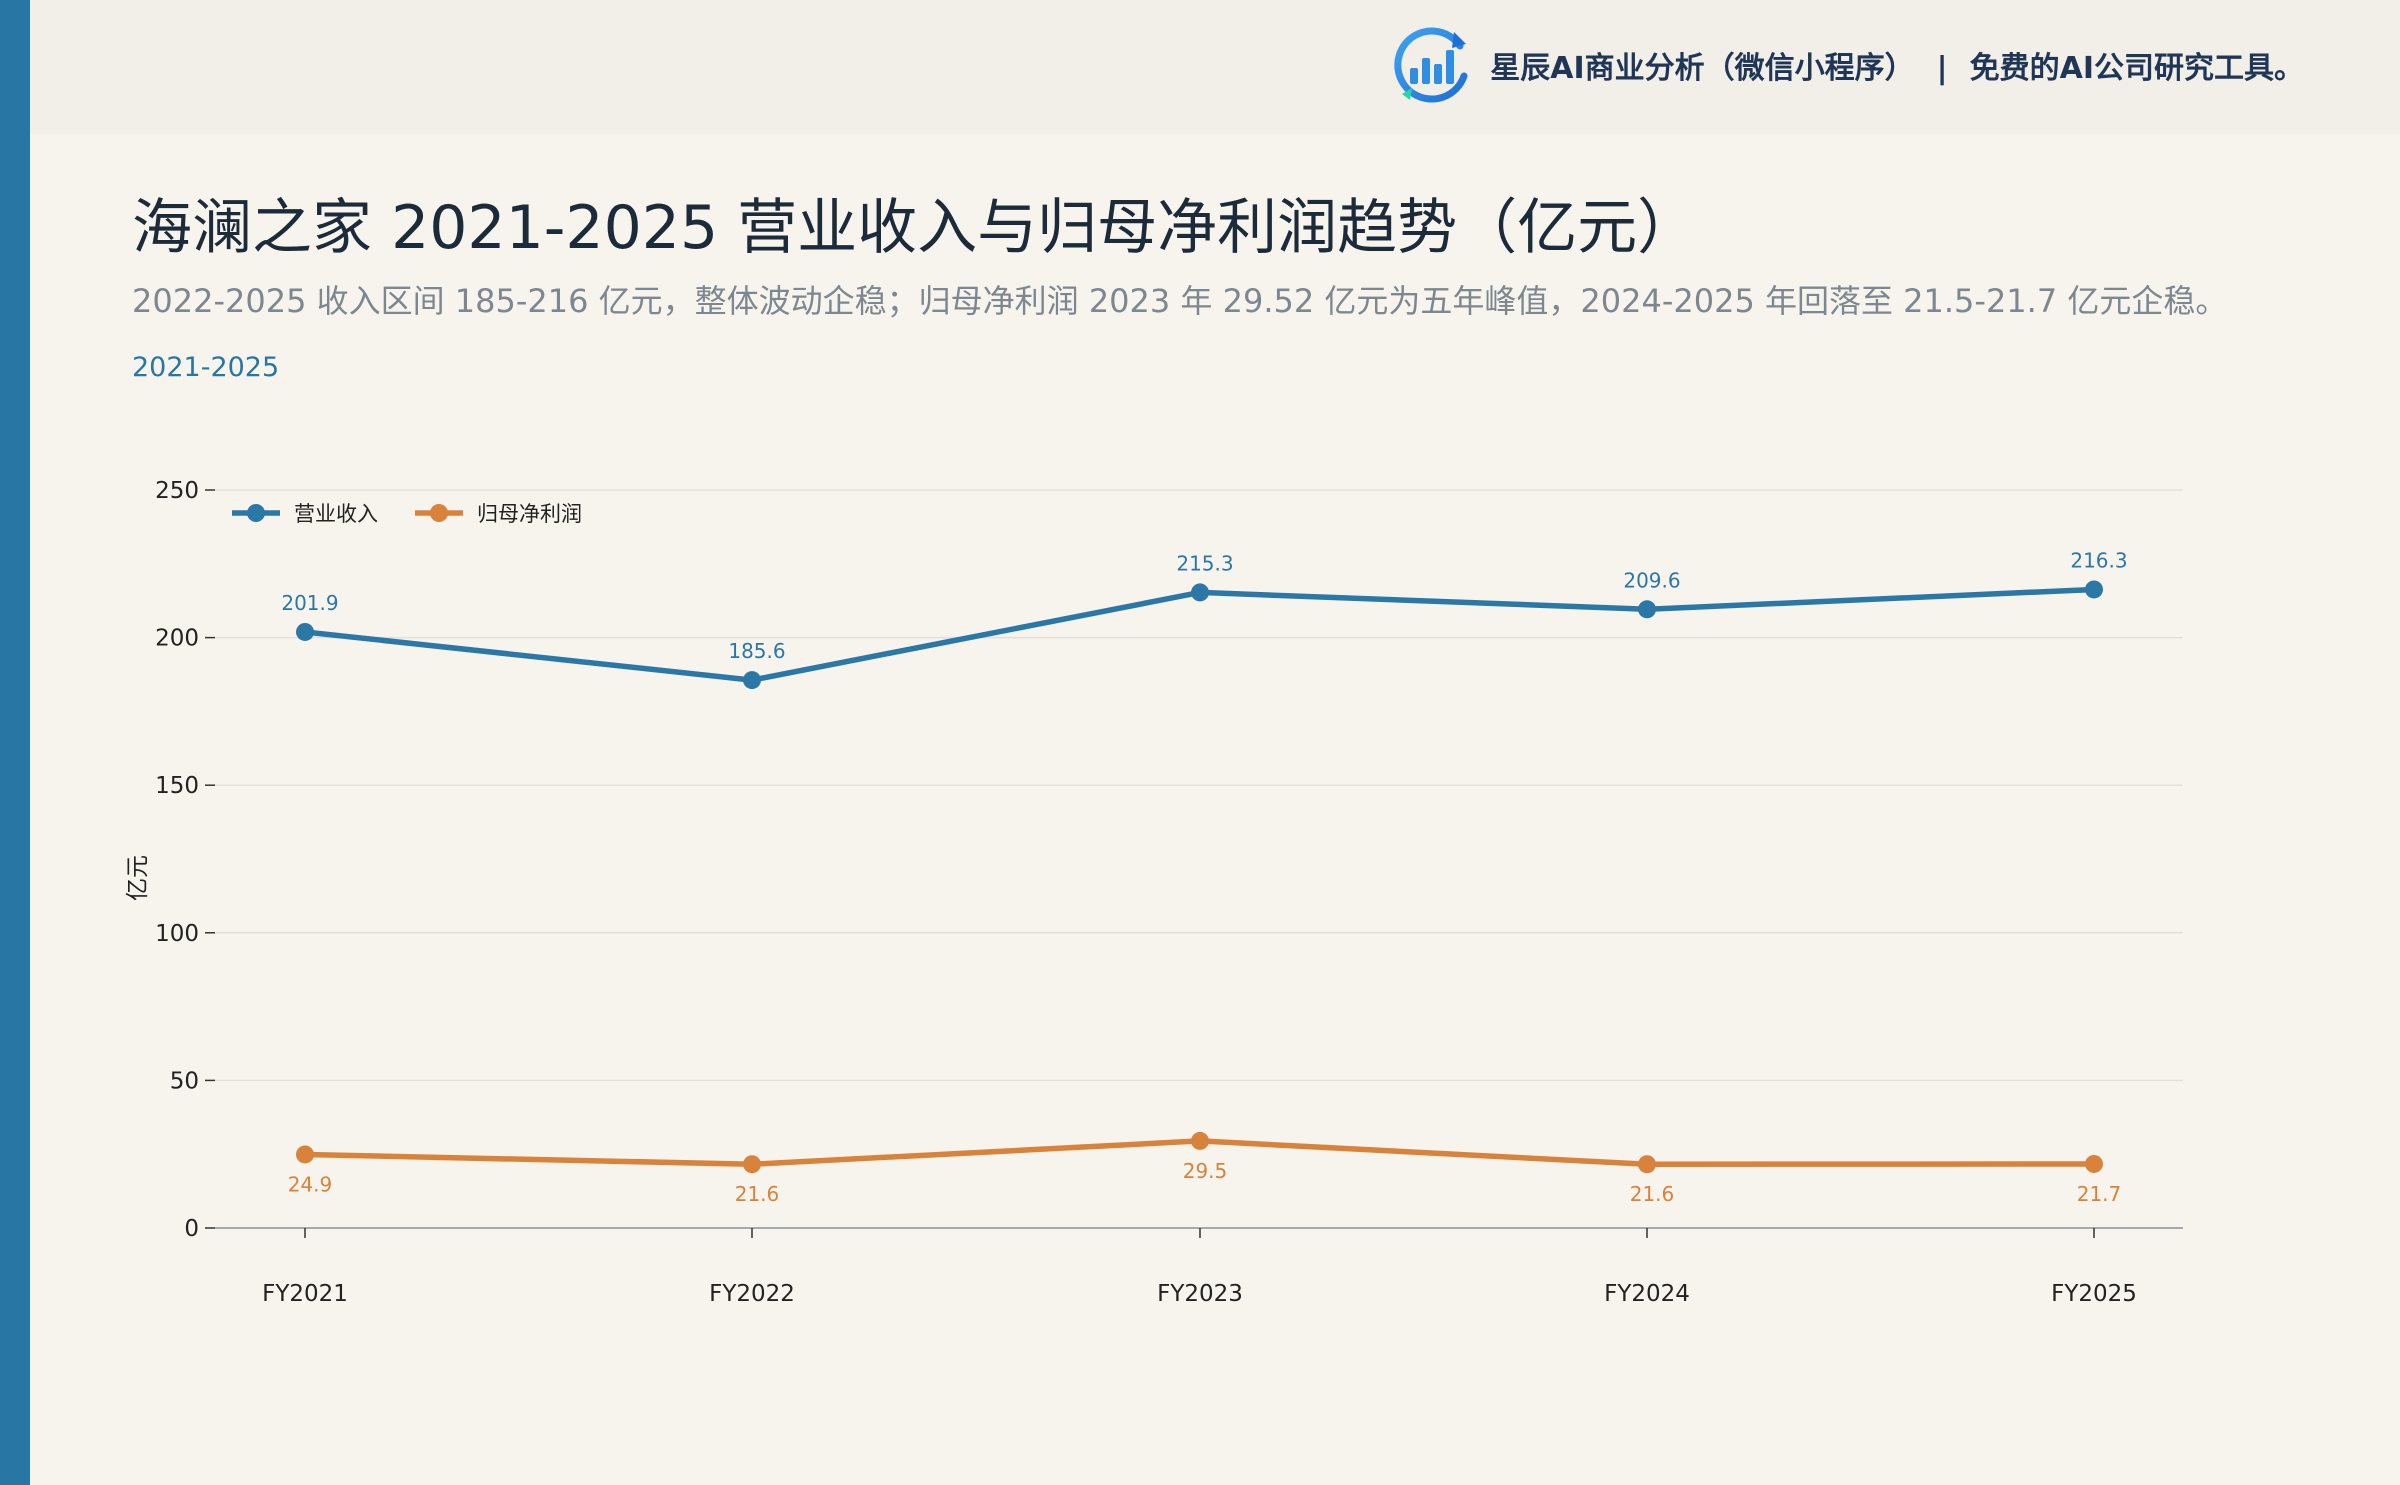  I want to click on header-band, so click(1215, 67).